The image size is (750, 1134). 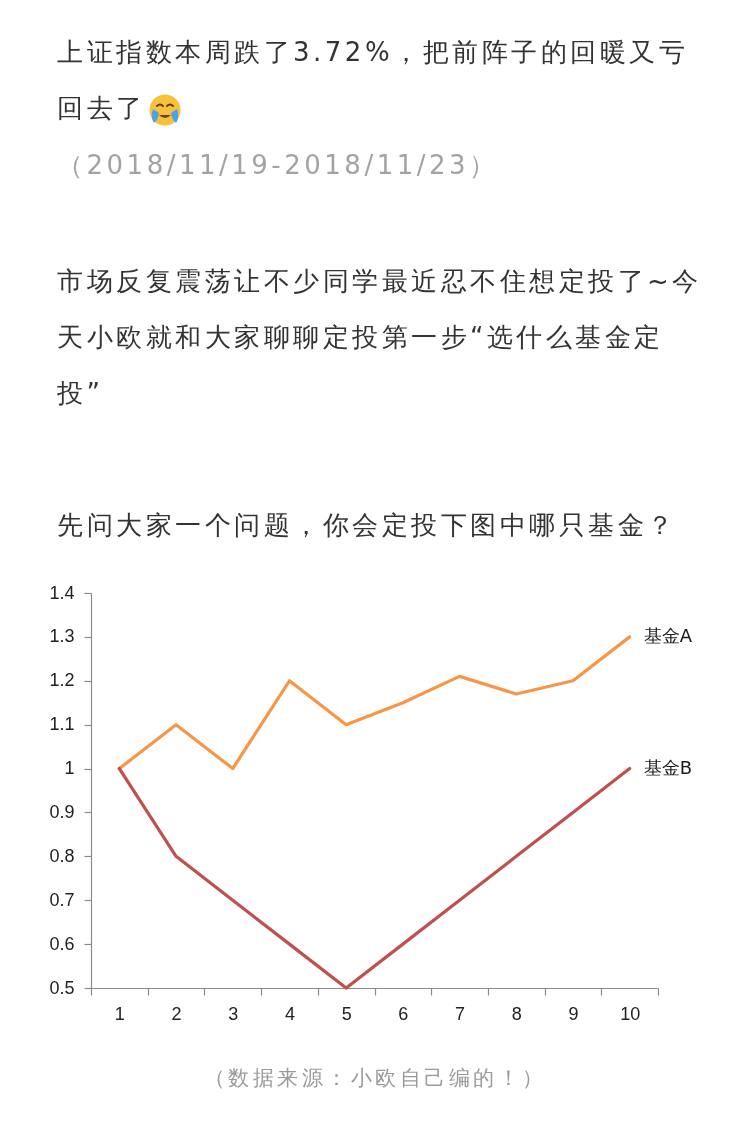 What do you see at coordinates (346, 1013) in the screenshot?
I see `x-tick-label: 5` at bounding box center [346, 1013].